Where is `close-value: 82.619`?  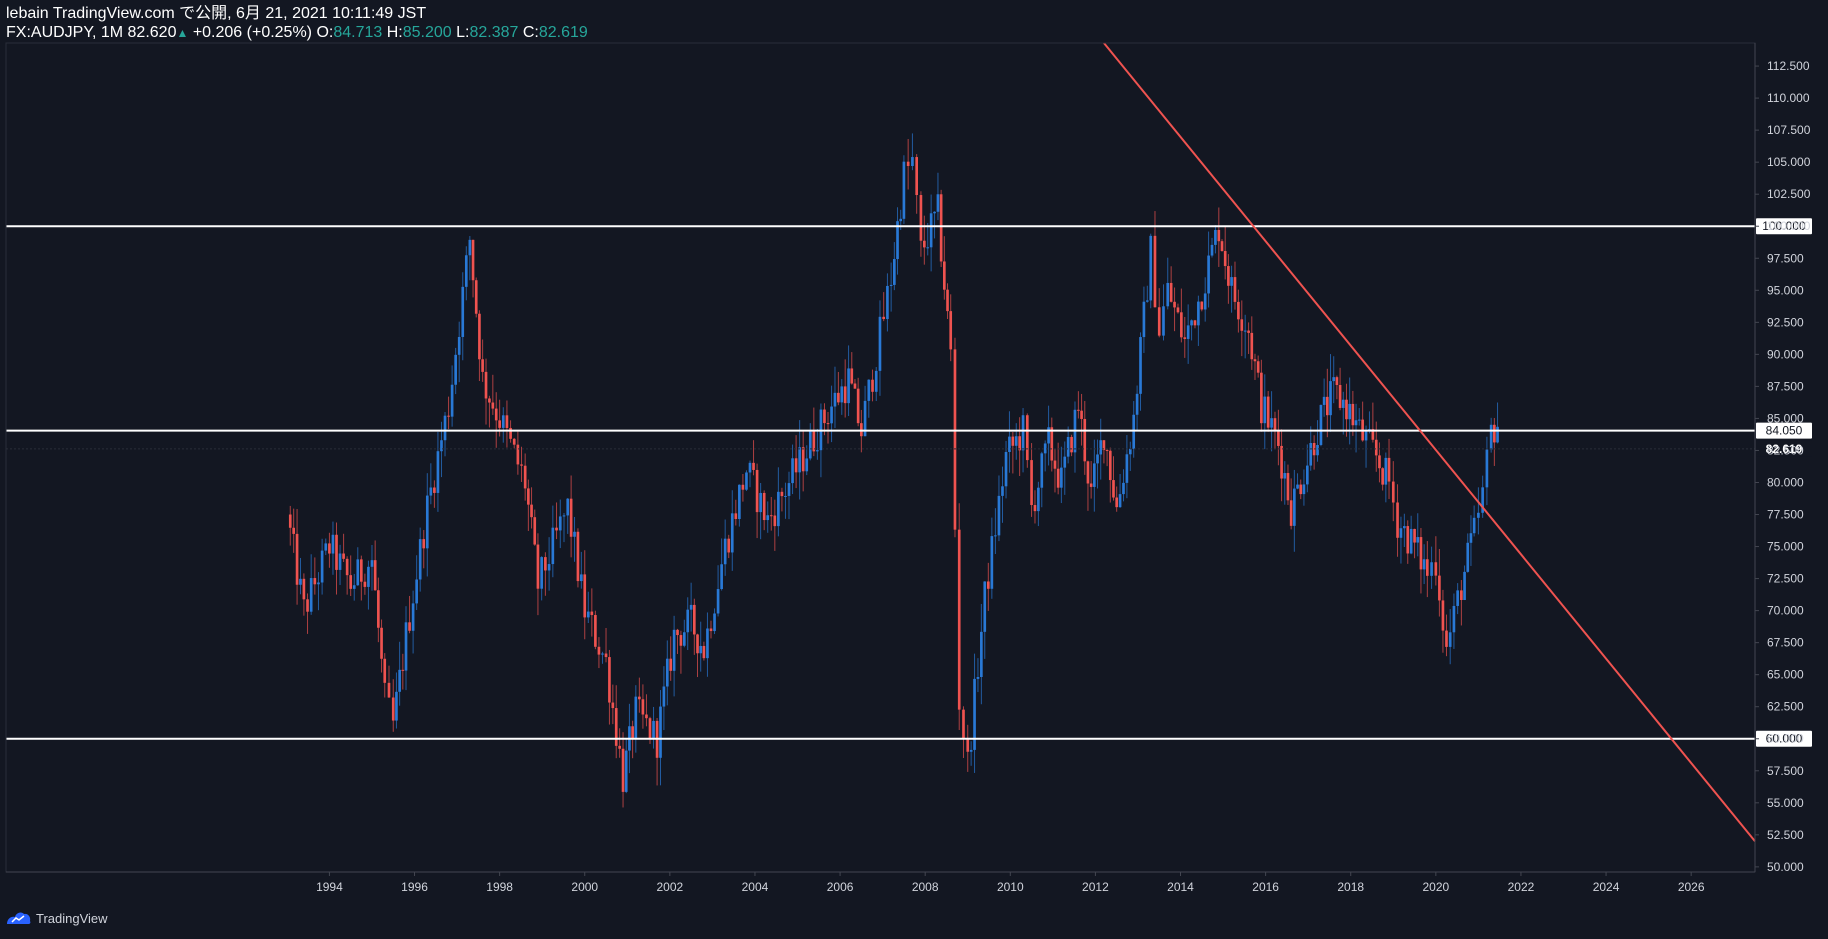 close-value: 82.619 is located at coordinates (563, 32).